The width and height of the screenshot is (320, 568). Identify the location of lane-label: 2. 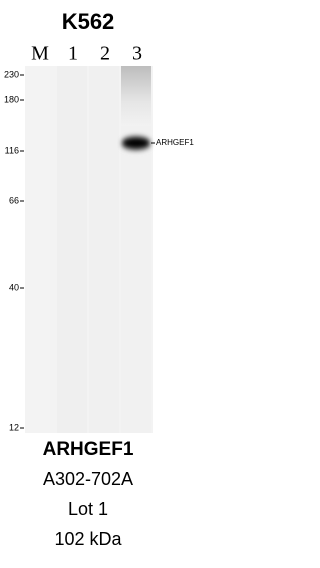
(105, 54).